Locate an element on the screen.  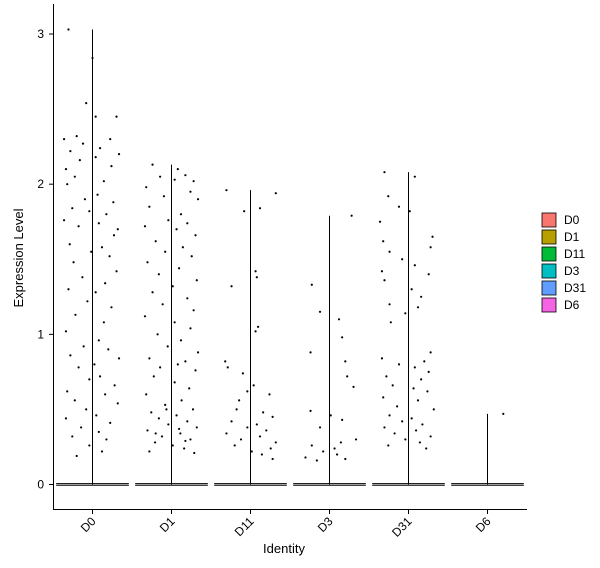
legend-label-D1: D1 is located at coordinates (572, 237).